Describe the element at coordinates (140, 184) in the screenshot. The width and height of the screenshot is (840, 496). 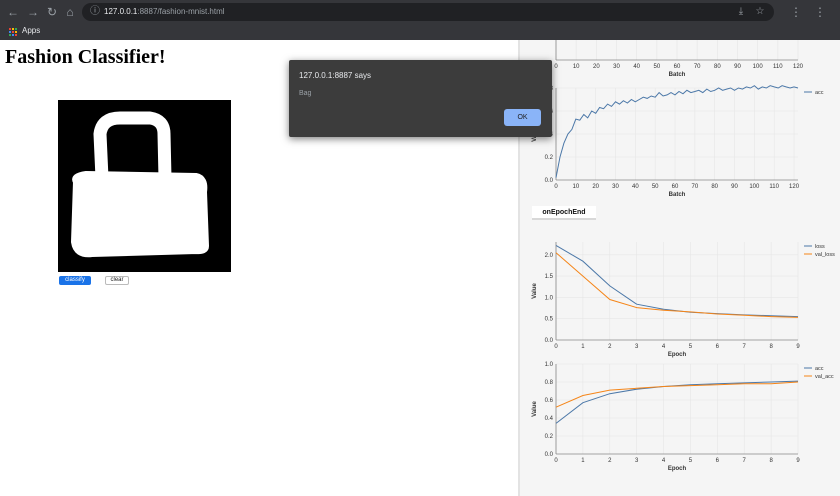
I see `bag-drawing` at that location.